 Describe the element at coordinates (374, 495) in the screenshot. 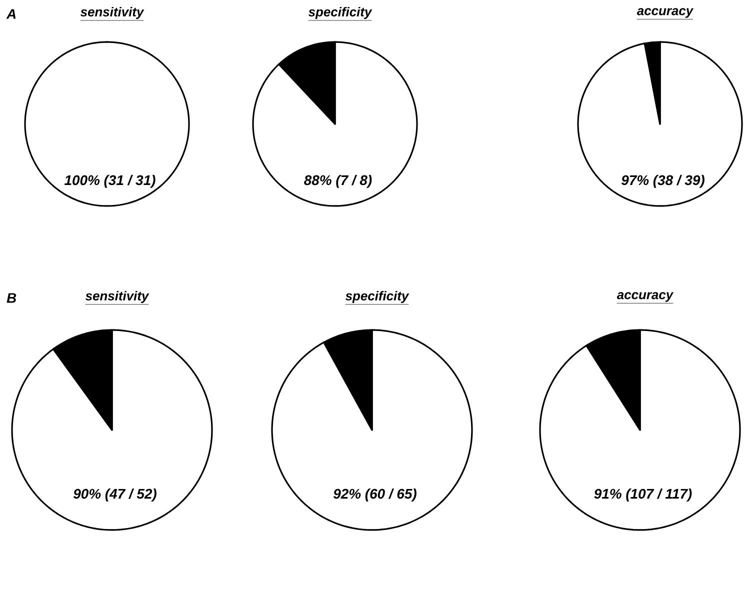

I see `text: 92% (60 / 65)` at that location.